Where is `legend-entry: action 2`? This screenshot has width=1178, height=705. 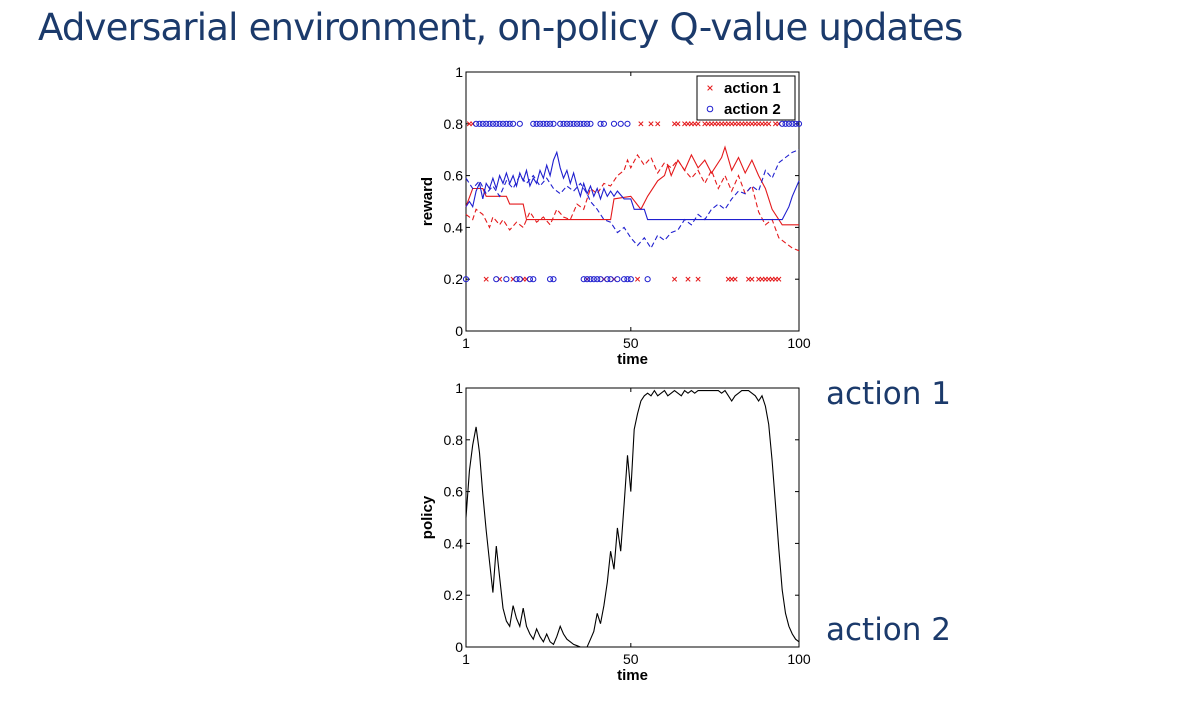
legend-entry: action 2 is located at coordinates (743, 109).